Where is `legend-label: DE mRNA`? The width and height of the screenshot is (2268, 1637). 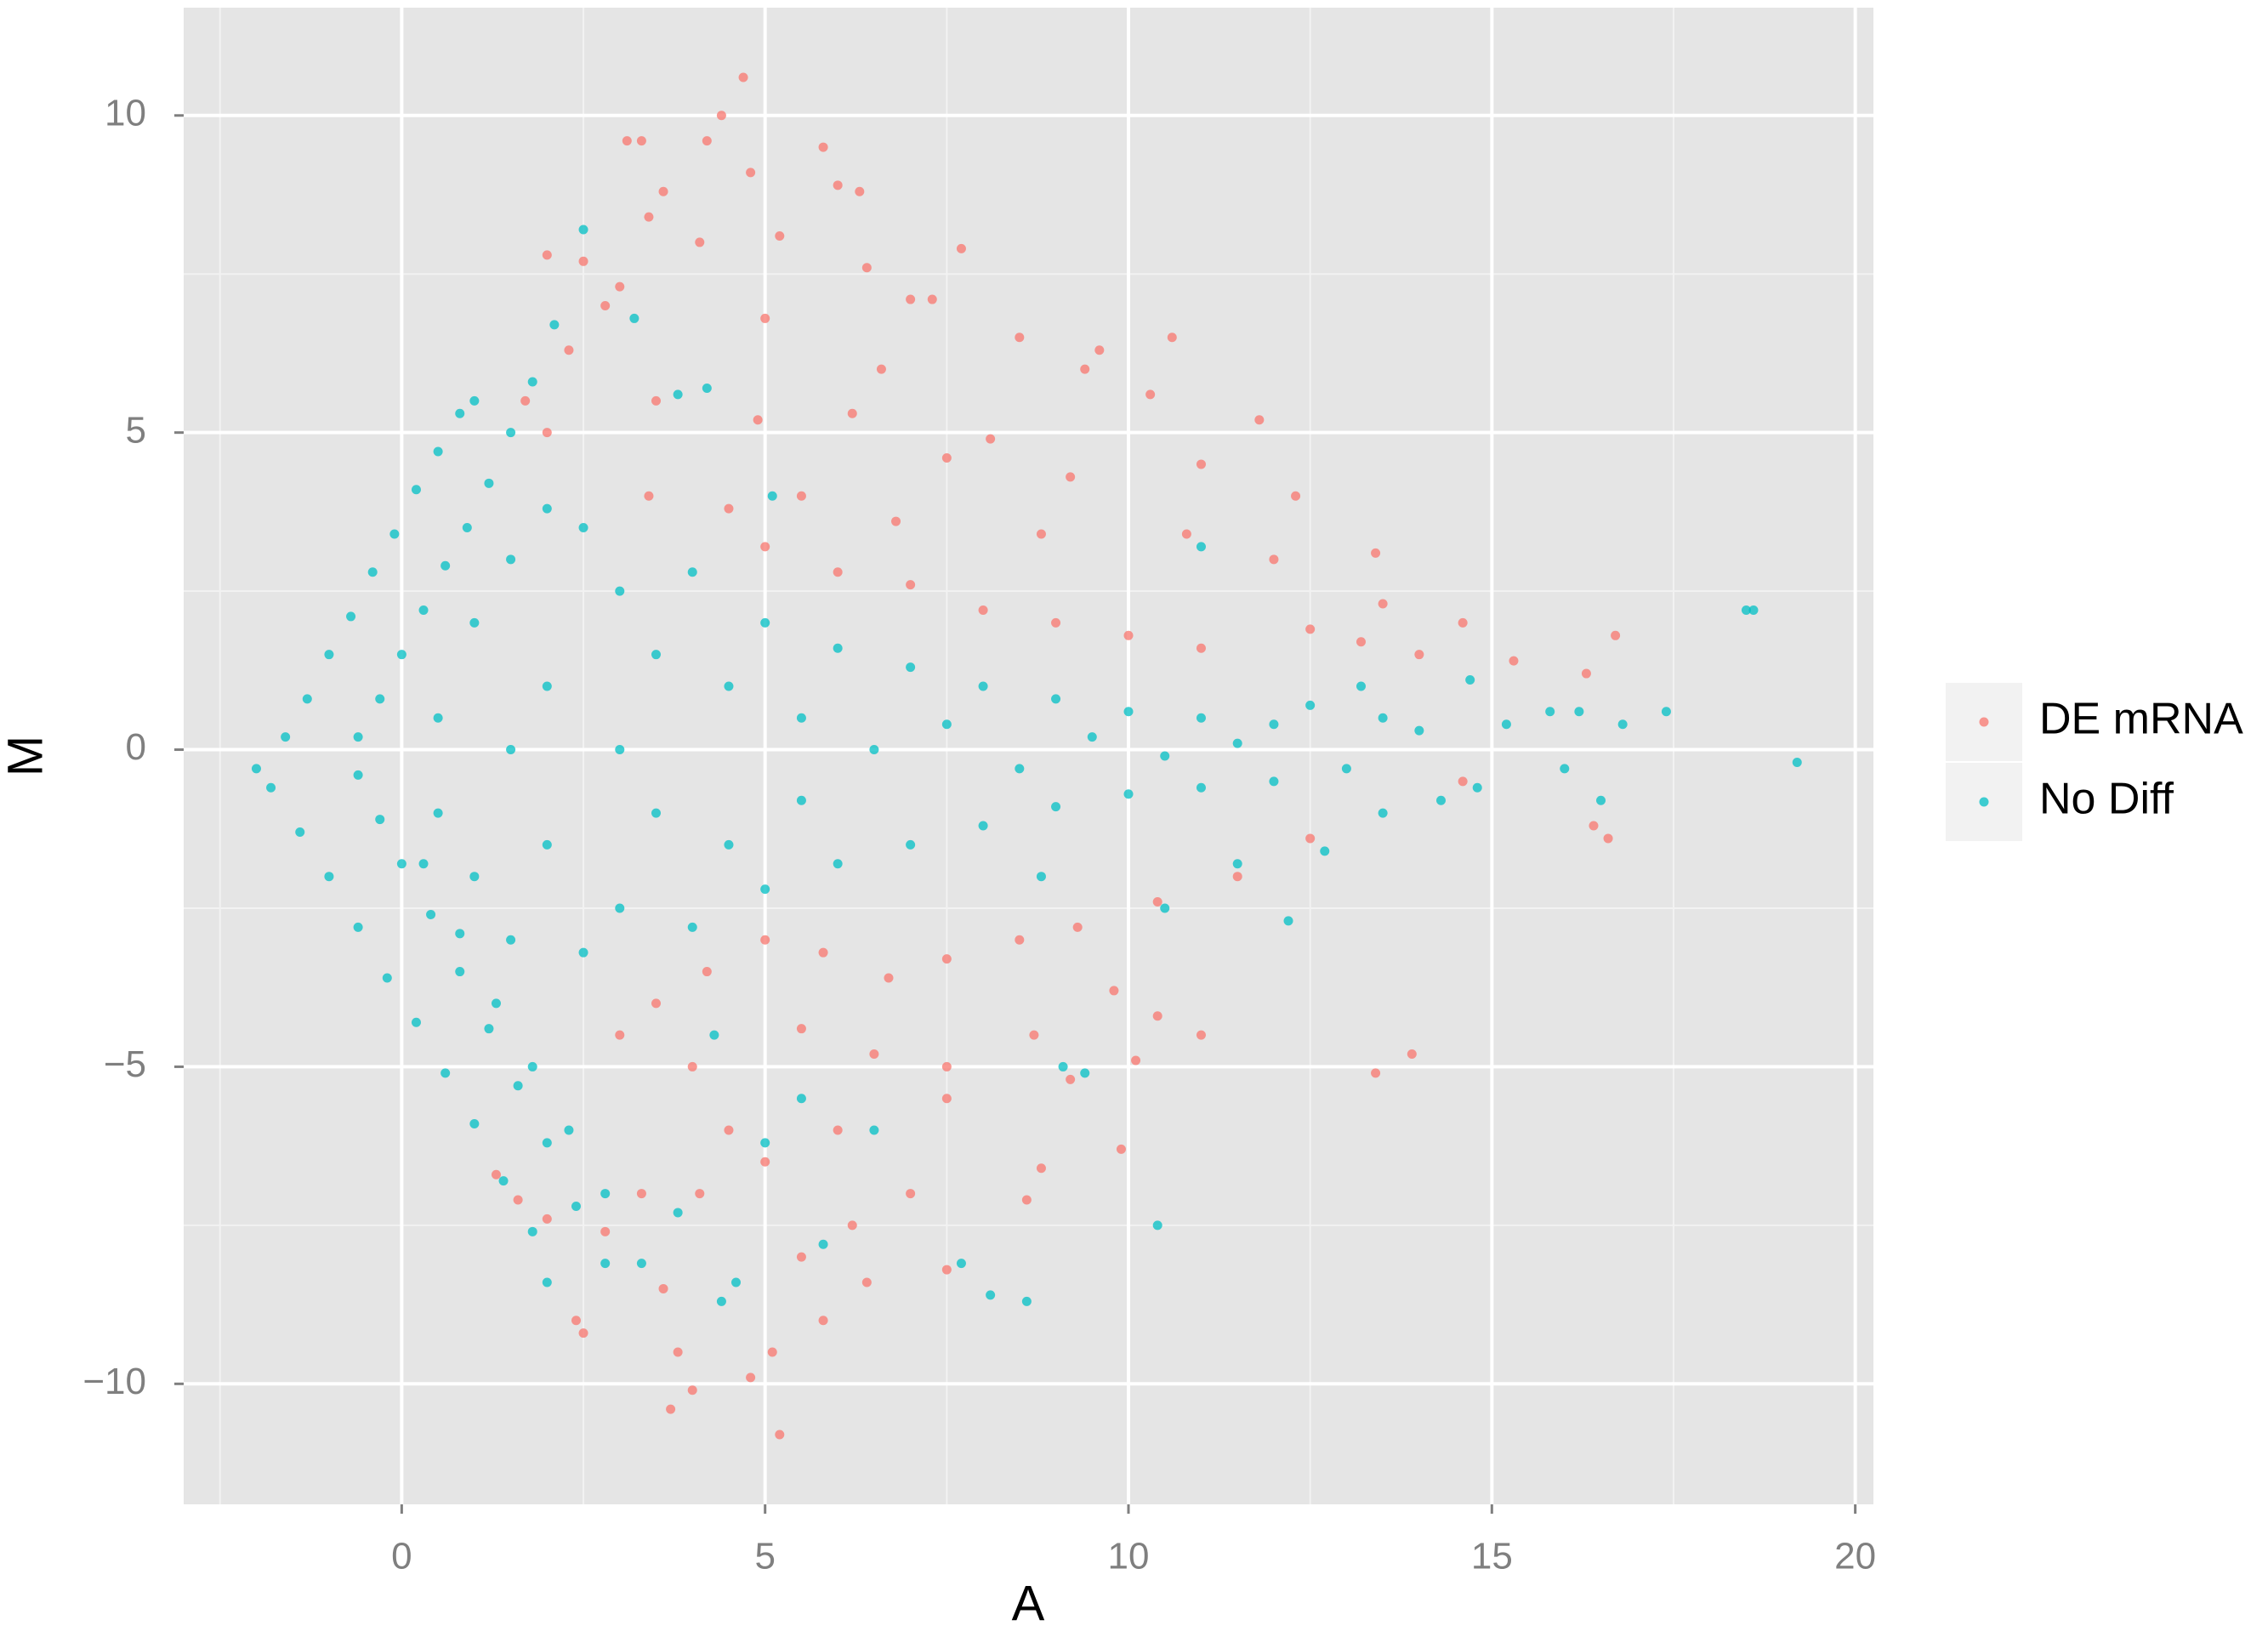 legend-label: DE mRNA is located at coordinates (2141, 719).